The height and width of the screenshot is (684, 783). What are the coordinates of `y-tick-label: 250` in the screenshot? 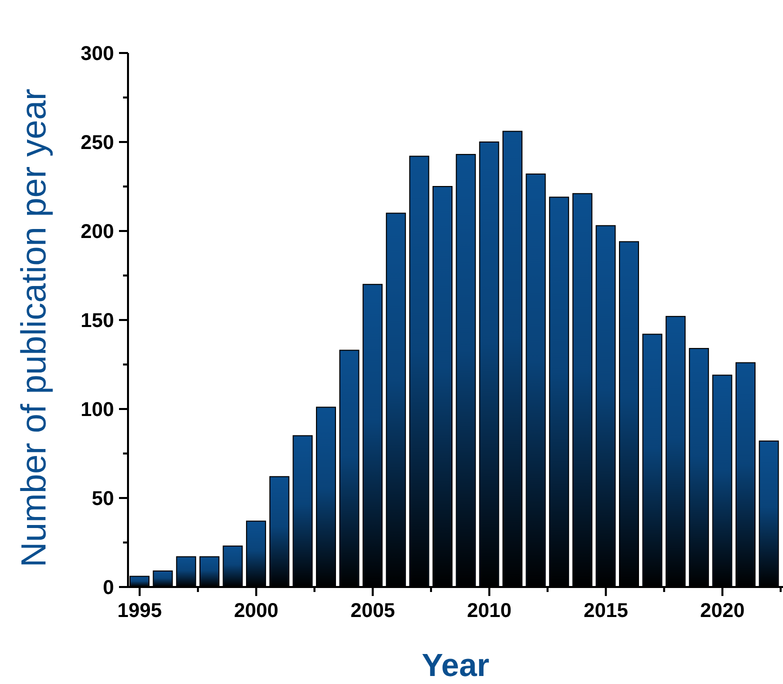 It's located at (97, 143).